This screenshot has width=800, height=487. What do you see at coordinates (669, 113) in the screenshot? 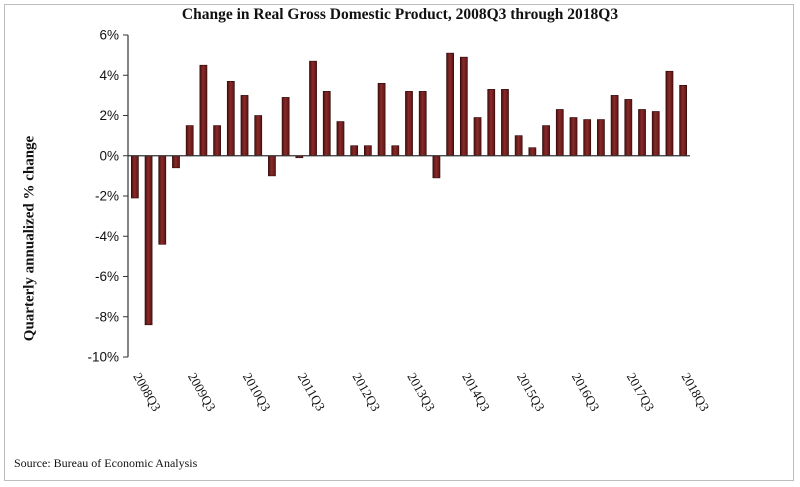
I see `bar-2018Q2` at bounding box center [669, 113].